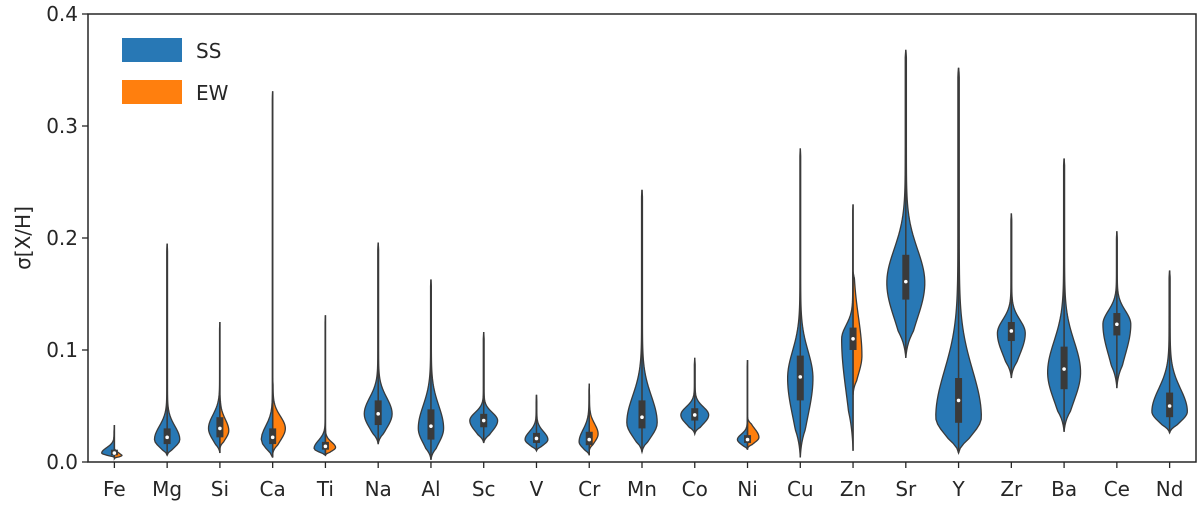 This screenshot has height=513, width=1200. What do you see at coordinates (857, 333) in the screenshot?
I see `violin-ew-zn` at bounding box center [857, 333].